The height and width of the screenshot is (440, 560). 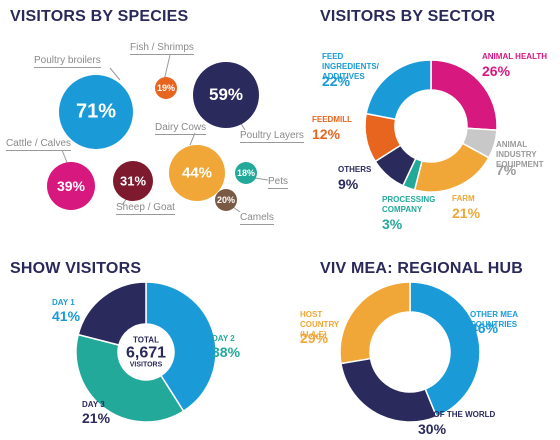 I want to click on regional-label-host: HOST COUNTRY (U.A.E), so click(x=320, y=324).